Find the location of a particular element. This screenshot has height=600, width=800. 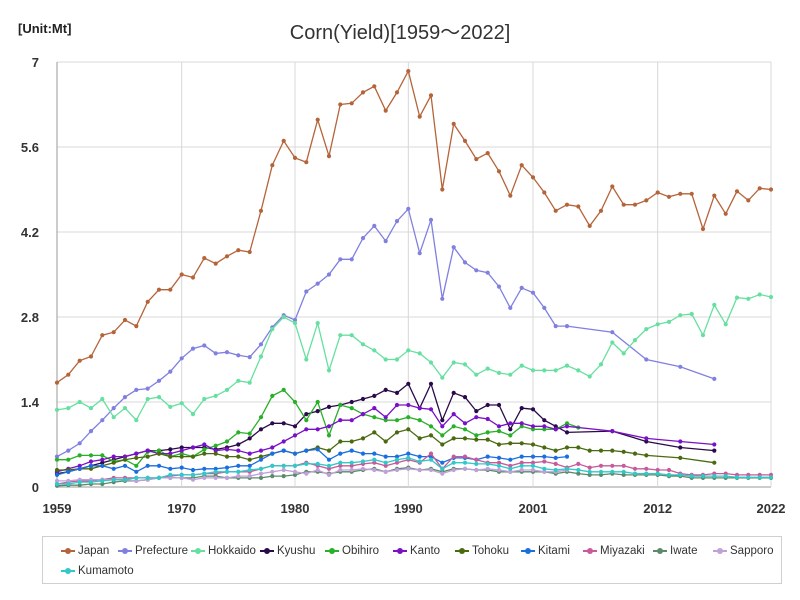

legend-item-kanto: Kanto is located at coordinates (416, 551).